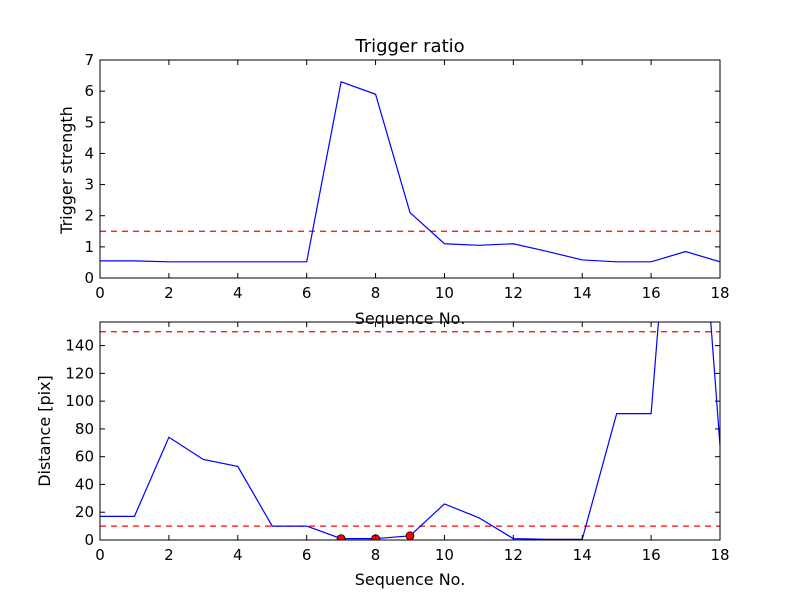 The image size is (800, 600). I want to click on y-tick-label: 60, so click(84, 457).